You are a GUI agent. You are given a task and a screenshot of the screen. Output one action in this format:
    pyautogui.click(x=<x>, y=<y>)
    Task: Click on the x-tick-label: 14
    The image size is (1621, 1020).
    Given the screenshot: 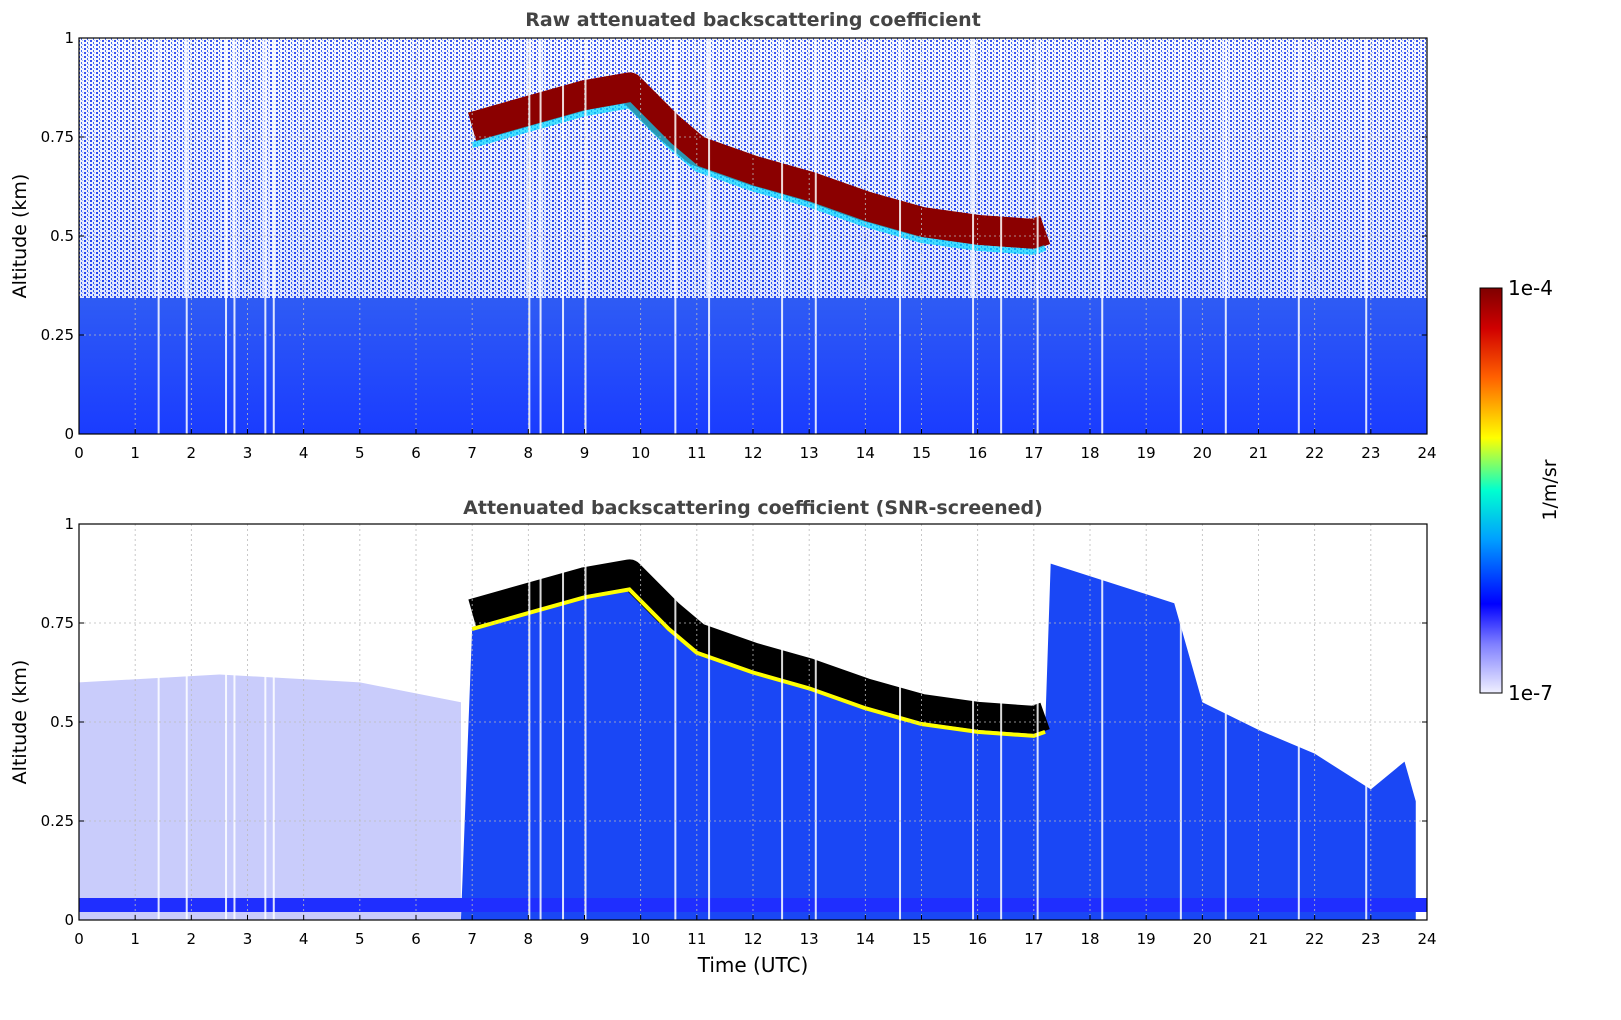 What is the action you would take?
    pyautogui.click(x=865, y=453)
    